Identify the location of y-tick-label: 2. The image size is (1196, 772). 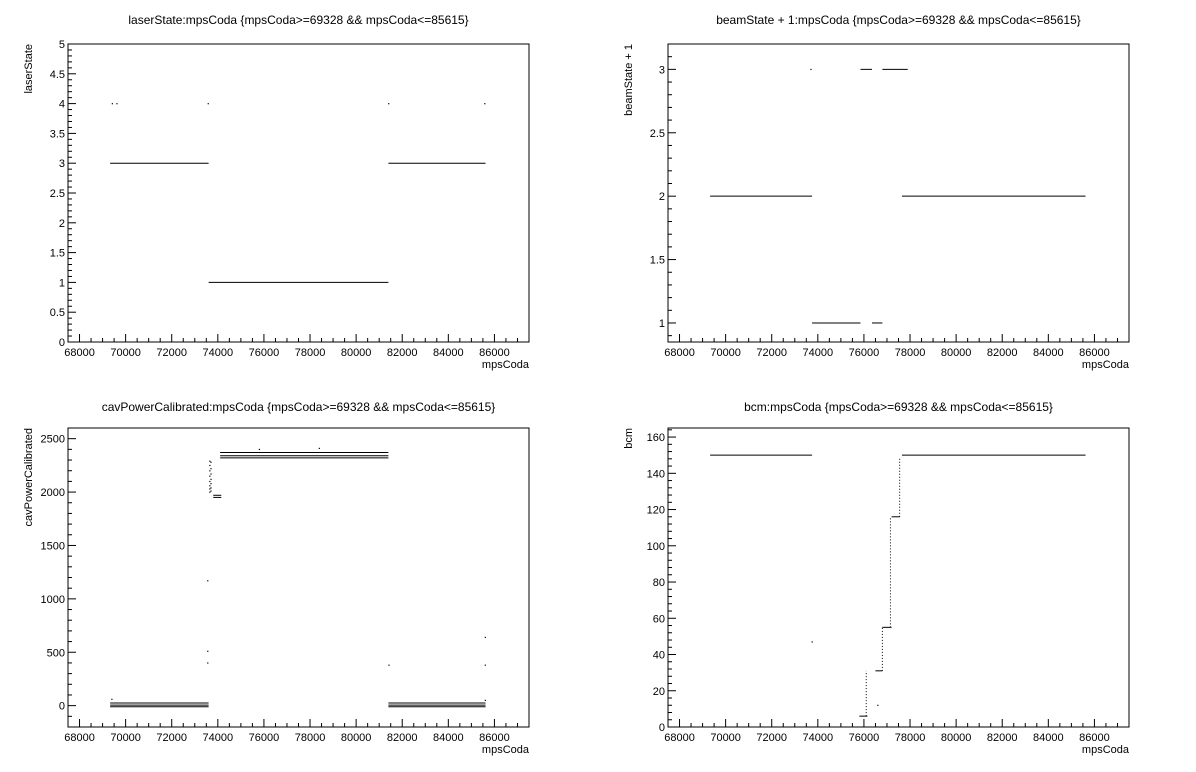
(662, 197).